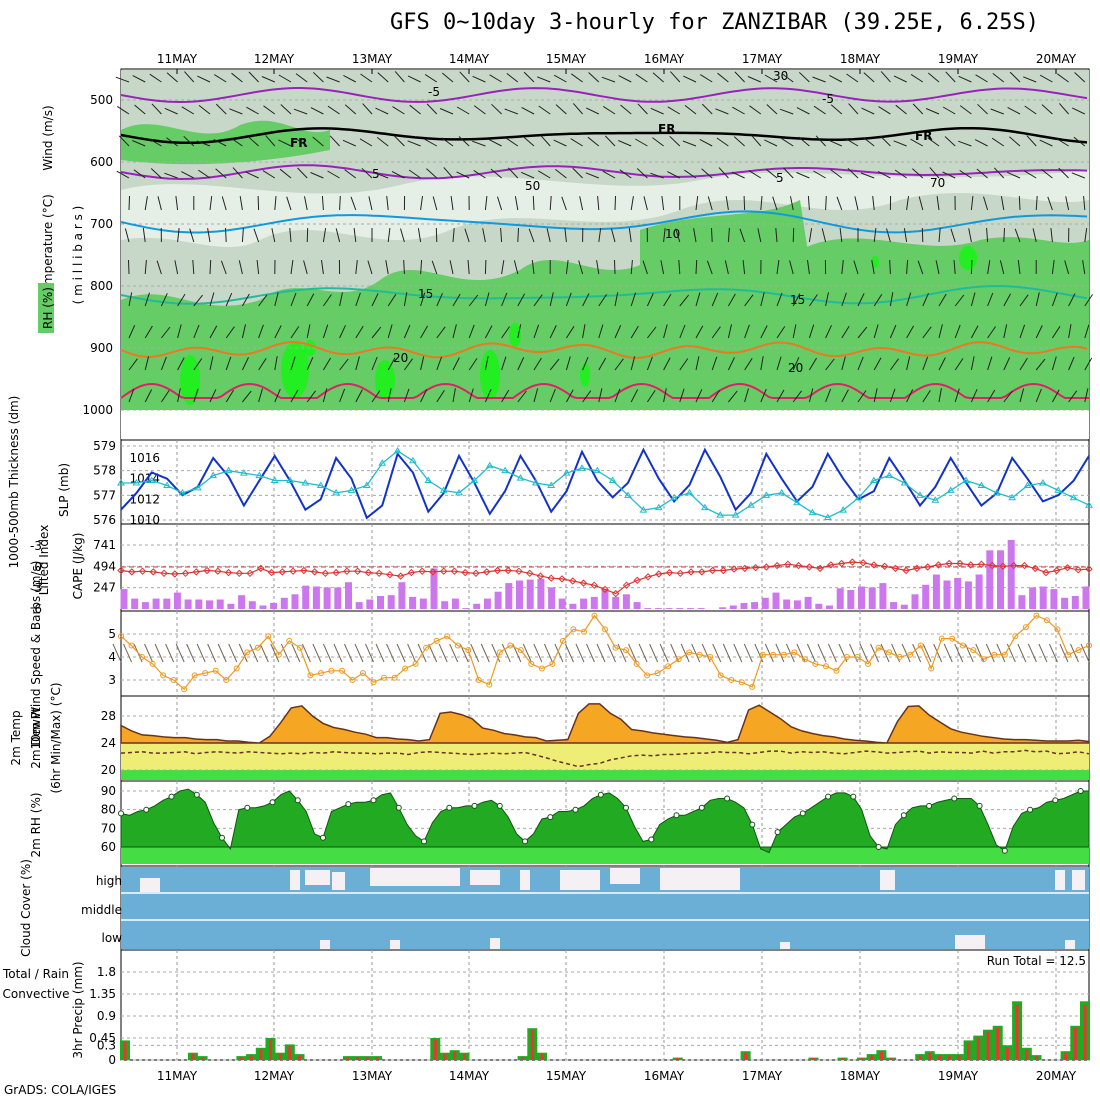 The image size is (1100, 1100). I want to click on precip-panel: 00.30.45 0.9 1.35 1.8 Run Total = 12.5, so click(589, 1010).